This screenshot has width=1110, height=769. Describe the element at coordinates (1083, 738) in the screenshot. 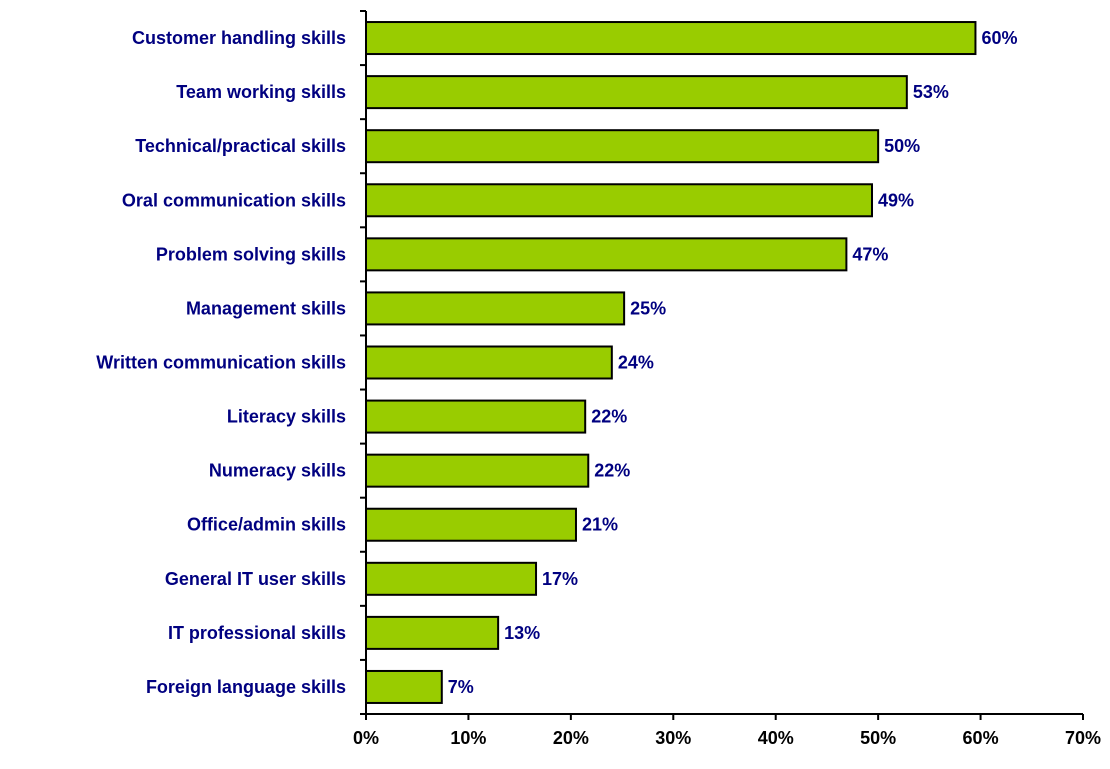

I see `x-tick-label: 70%` at that location.